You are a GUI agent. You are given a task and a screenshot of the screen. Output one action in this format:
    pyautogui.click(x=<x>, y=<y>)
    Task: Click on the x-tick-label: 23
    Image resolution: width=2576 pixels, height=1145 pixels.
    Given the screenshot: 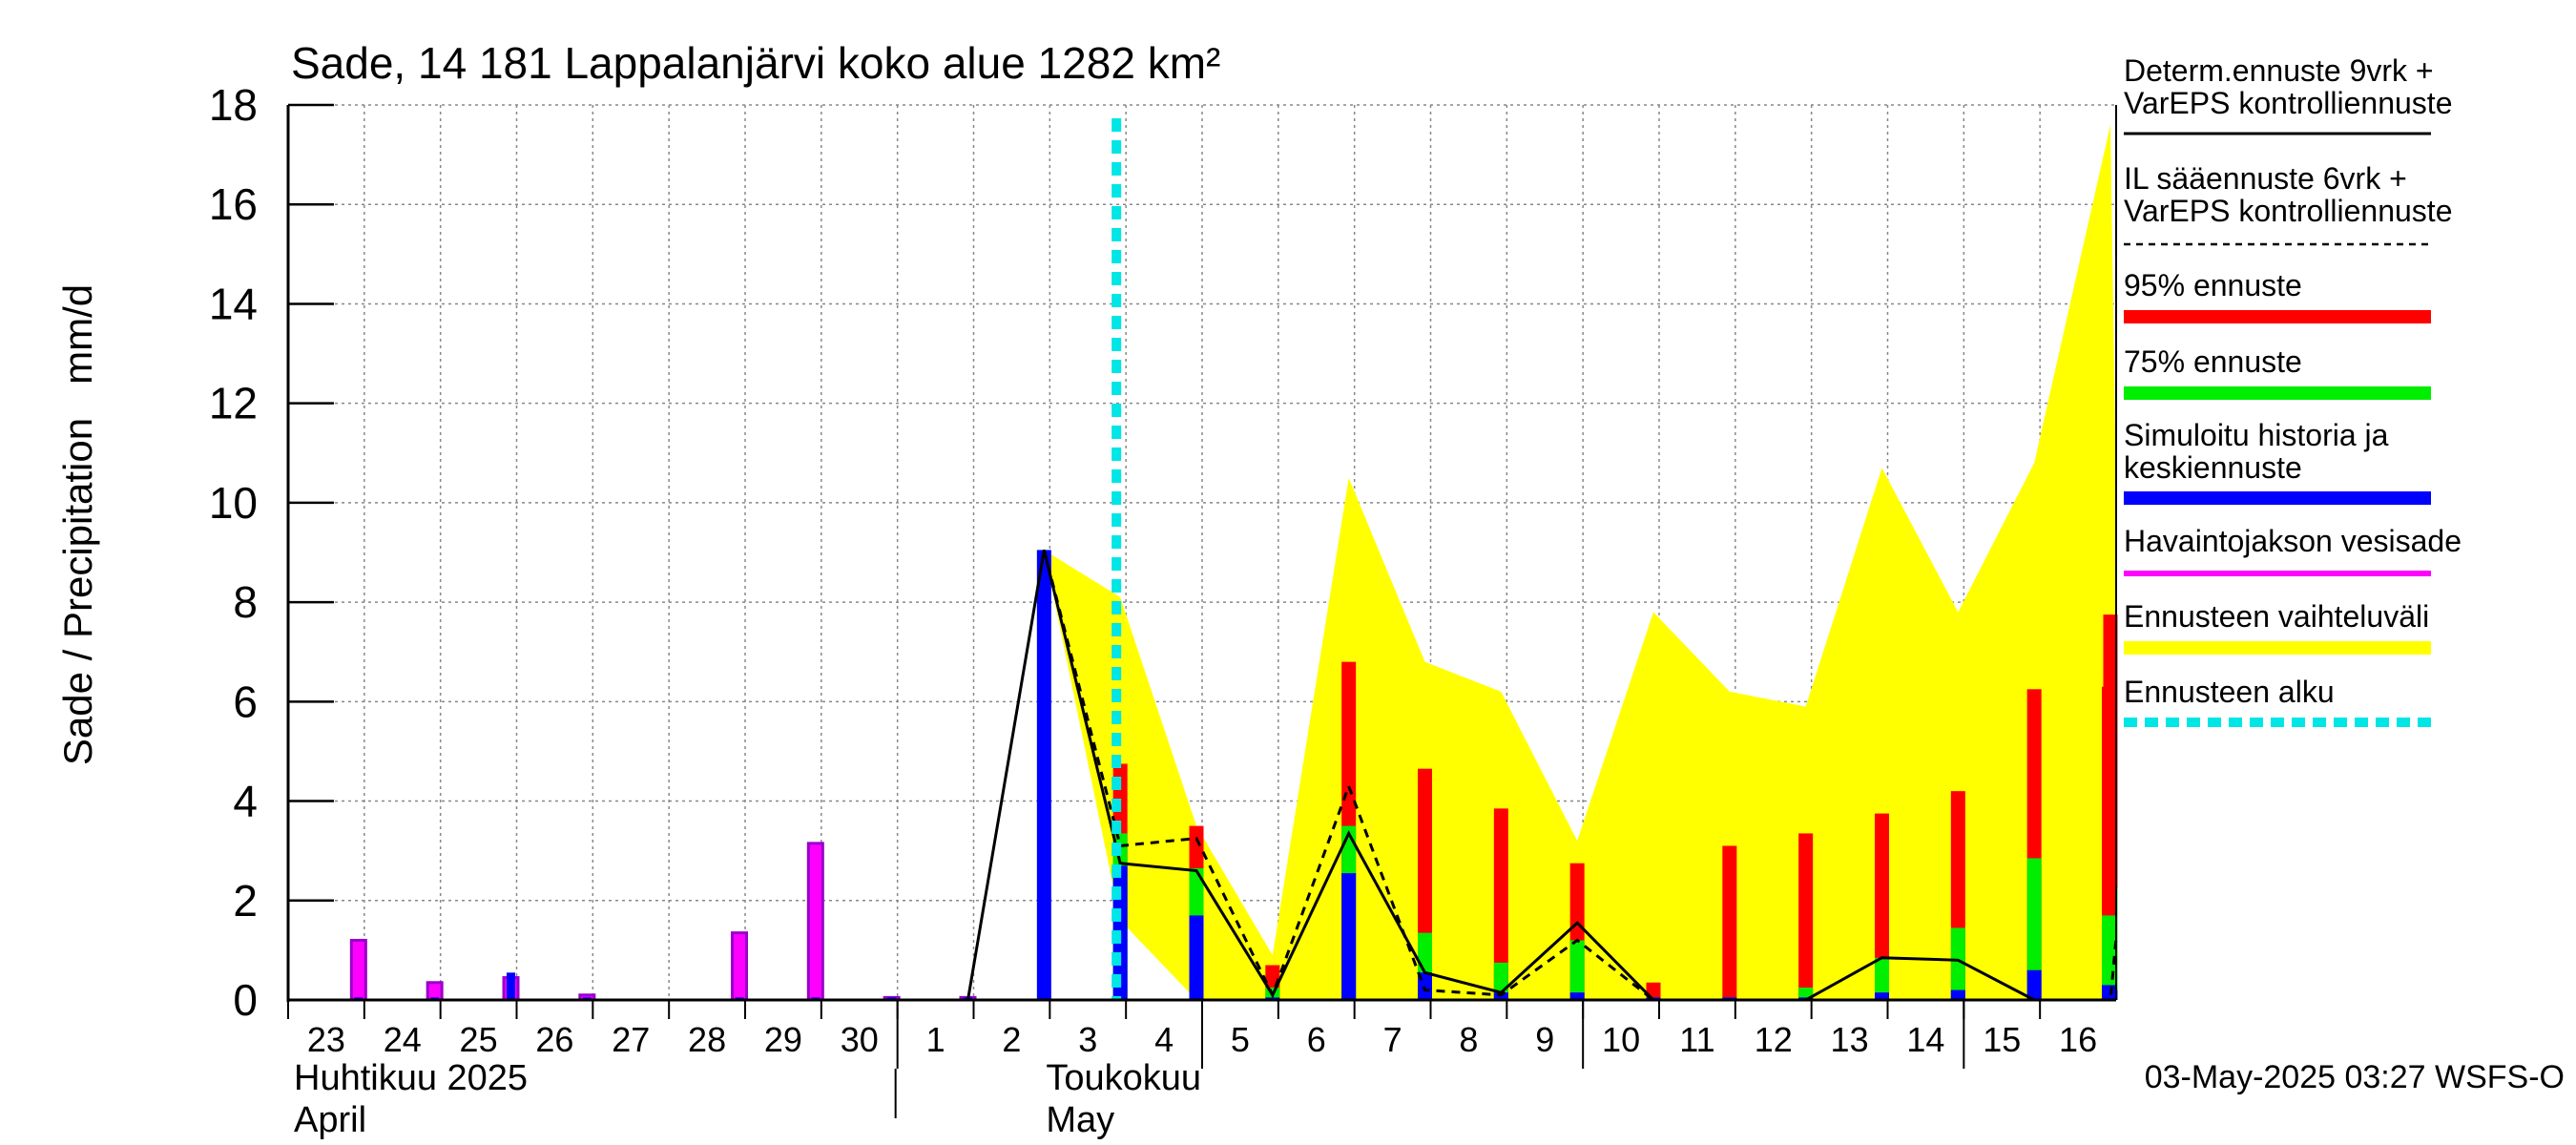 What is the action you would take?
    pyautogui.click(x=326, y=1039)
    